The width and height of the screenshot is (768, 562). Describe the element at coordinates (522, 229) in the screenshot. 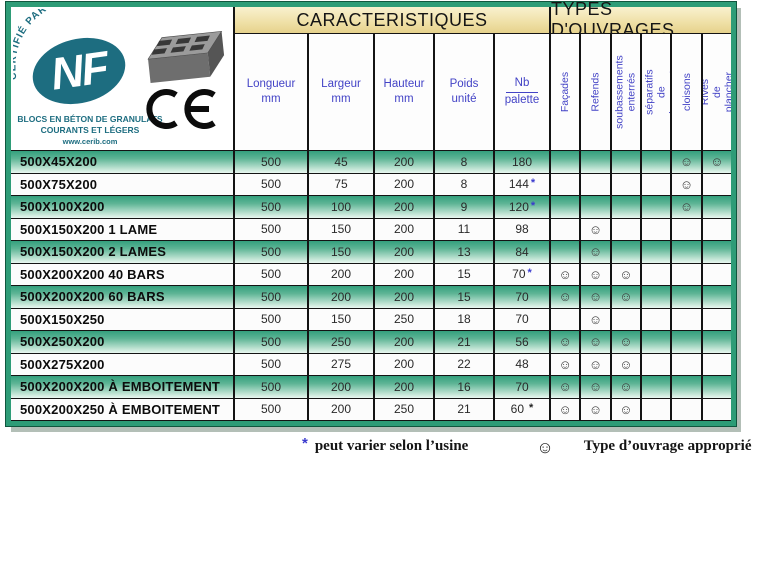

I see `cell-nb-palette: 98` at that location.